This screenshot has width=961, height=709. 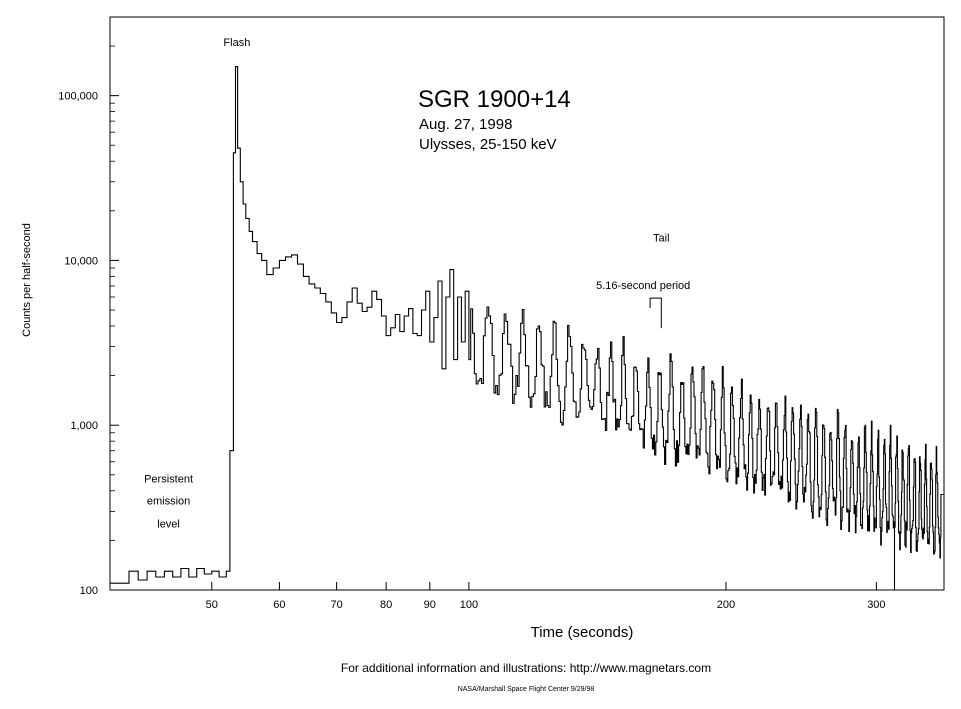 I want to click on period-bracket, so click(x=655, y=313).